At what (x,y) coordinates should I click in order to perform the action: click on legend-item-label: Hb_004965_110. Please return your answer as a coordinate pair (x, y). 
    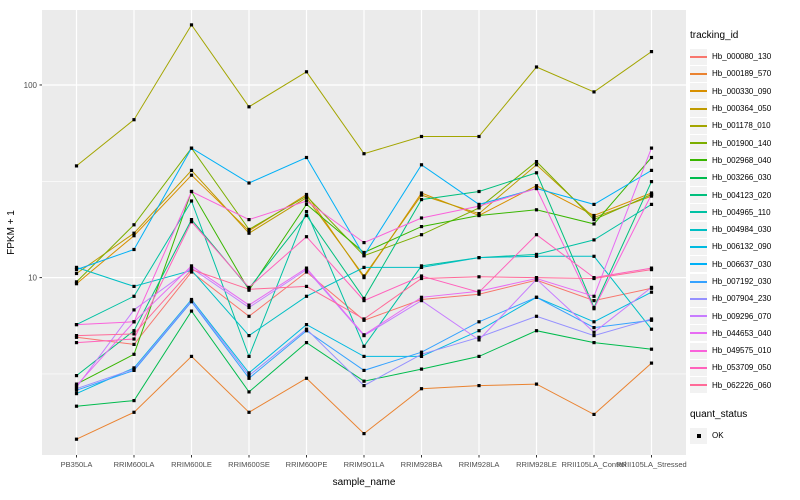
    Looking at the image, I should click on (741, 212).